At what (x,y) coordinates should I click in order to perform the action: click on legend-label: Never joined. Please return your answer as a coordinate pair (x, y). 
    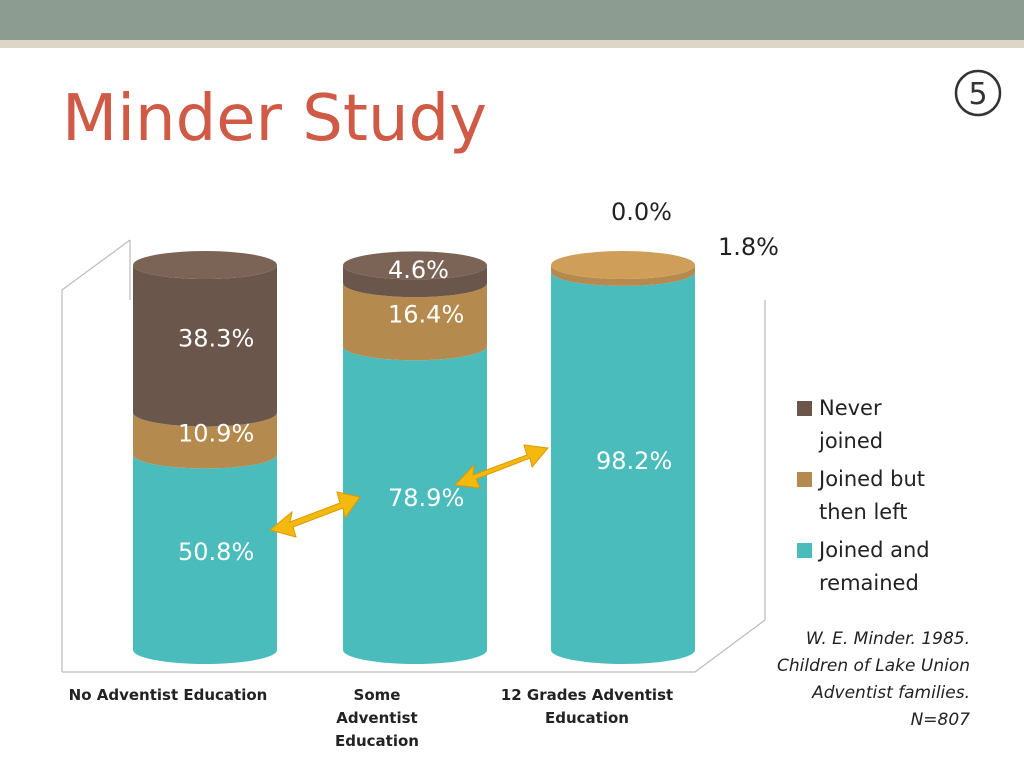
    Looking at the image, I should click on (851, 424).